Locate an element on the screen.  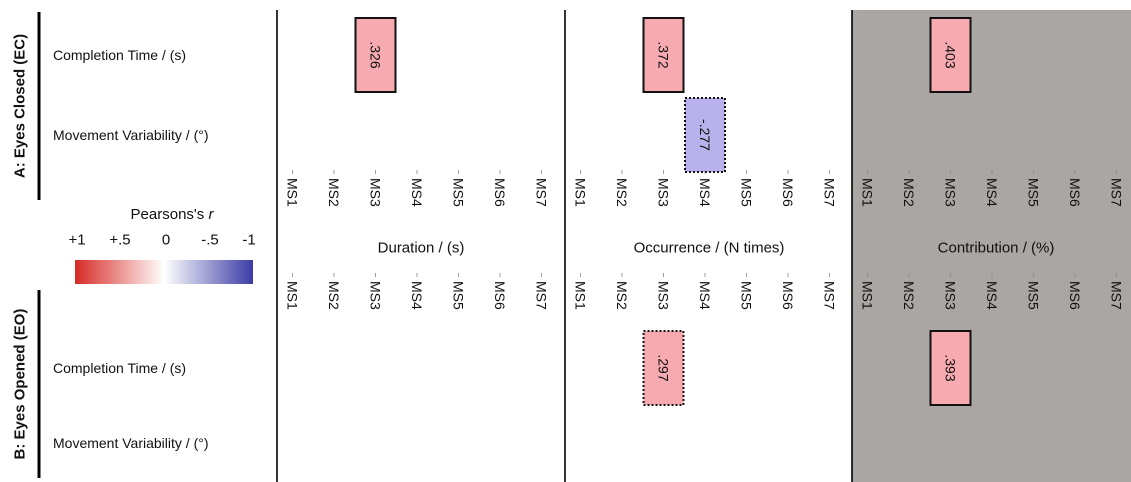
legend-tick-label: -1 is located at coordinates (248, 240).